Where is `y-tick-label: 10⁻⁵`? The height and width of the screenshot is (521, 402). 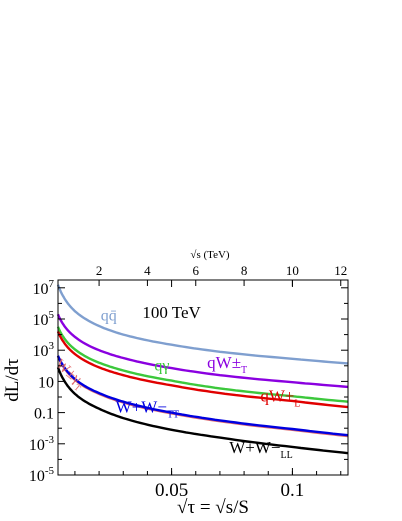
y-tick-label: 10⁻⁵ is located at coordinates (42, 475).